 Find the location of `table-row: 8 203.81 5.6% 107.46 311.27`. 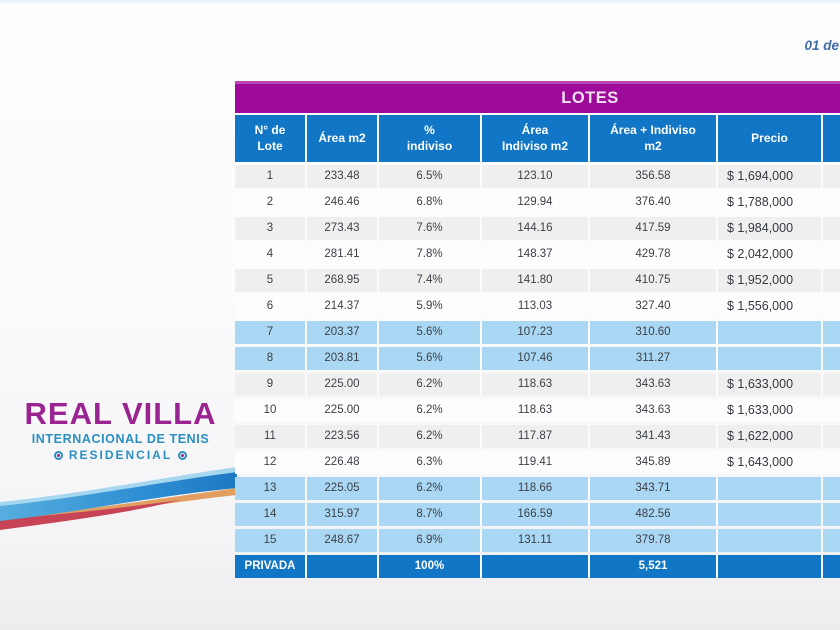

table-row: 8 203.81 5.6% 107.46 311.27 is located at coordinates (537, 358).